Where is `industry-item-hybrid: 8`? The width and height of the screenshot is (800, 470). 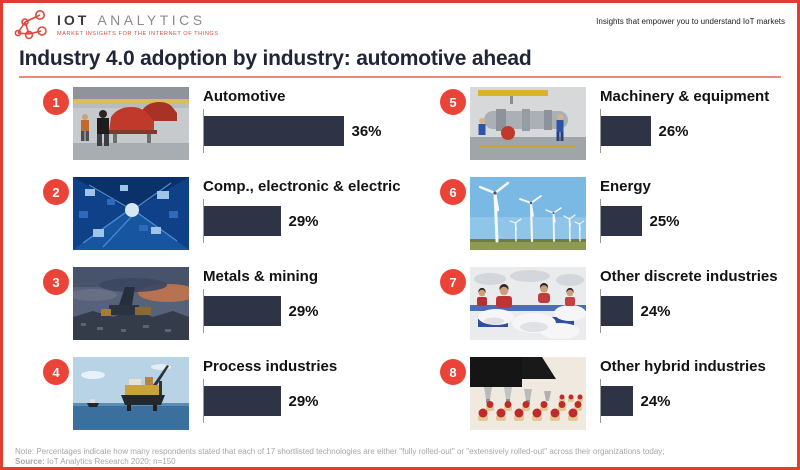
industry-item-hybrid: 8 is located at coordinates (598, 402).